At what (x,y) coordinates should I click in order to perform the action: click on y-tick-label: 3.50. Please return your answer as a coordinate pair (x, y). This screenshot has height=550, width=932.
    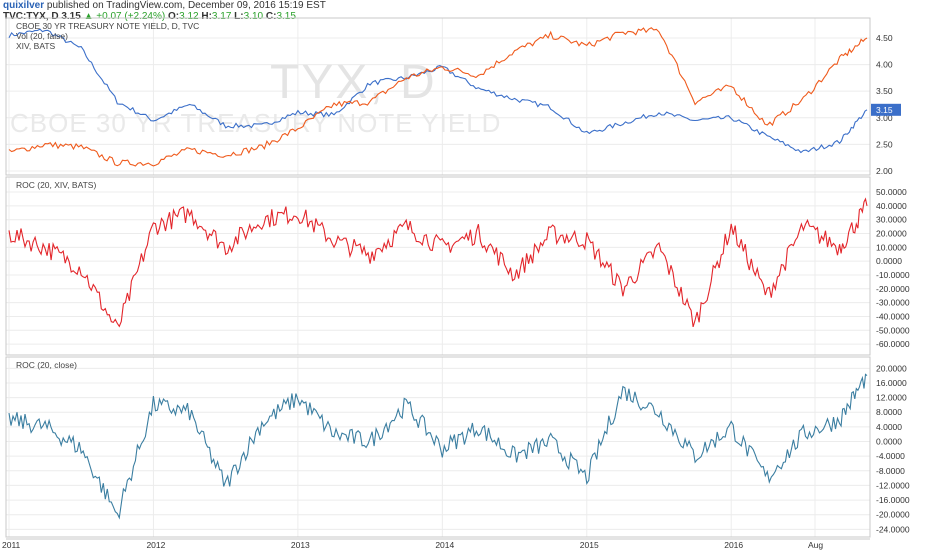
    Looking at the image, I should click on (884, 91).